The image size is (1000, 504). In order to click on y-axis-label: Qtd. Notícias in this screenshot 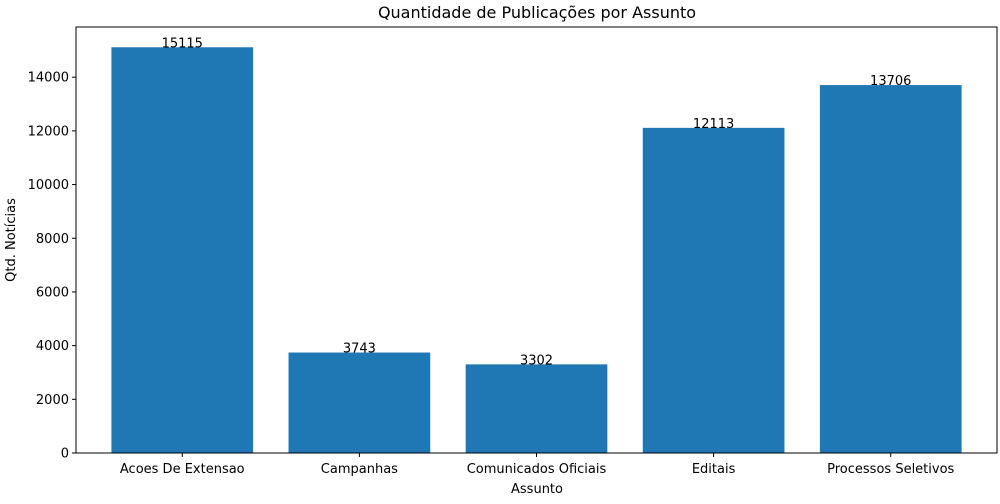, I will do `click(11, 240)`.